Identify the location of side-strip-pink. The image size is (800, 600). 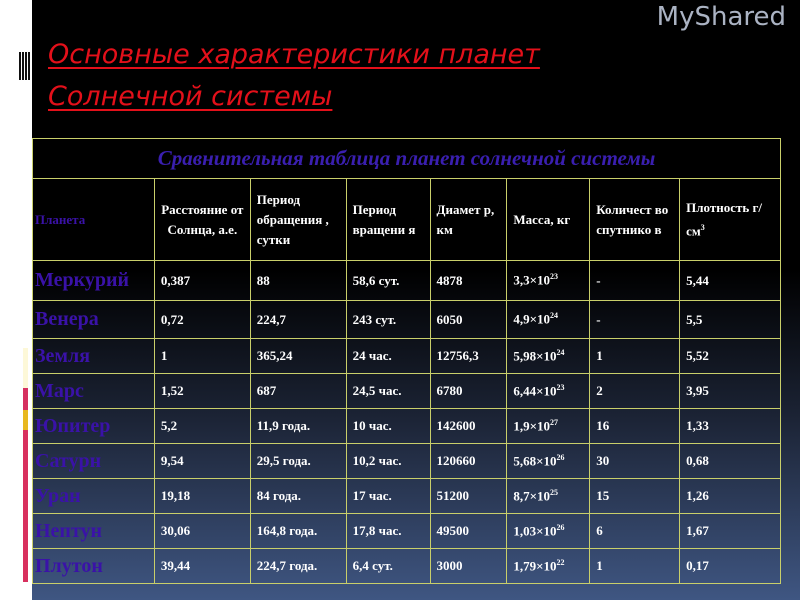
(25, 506).